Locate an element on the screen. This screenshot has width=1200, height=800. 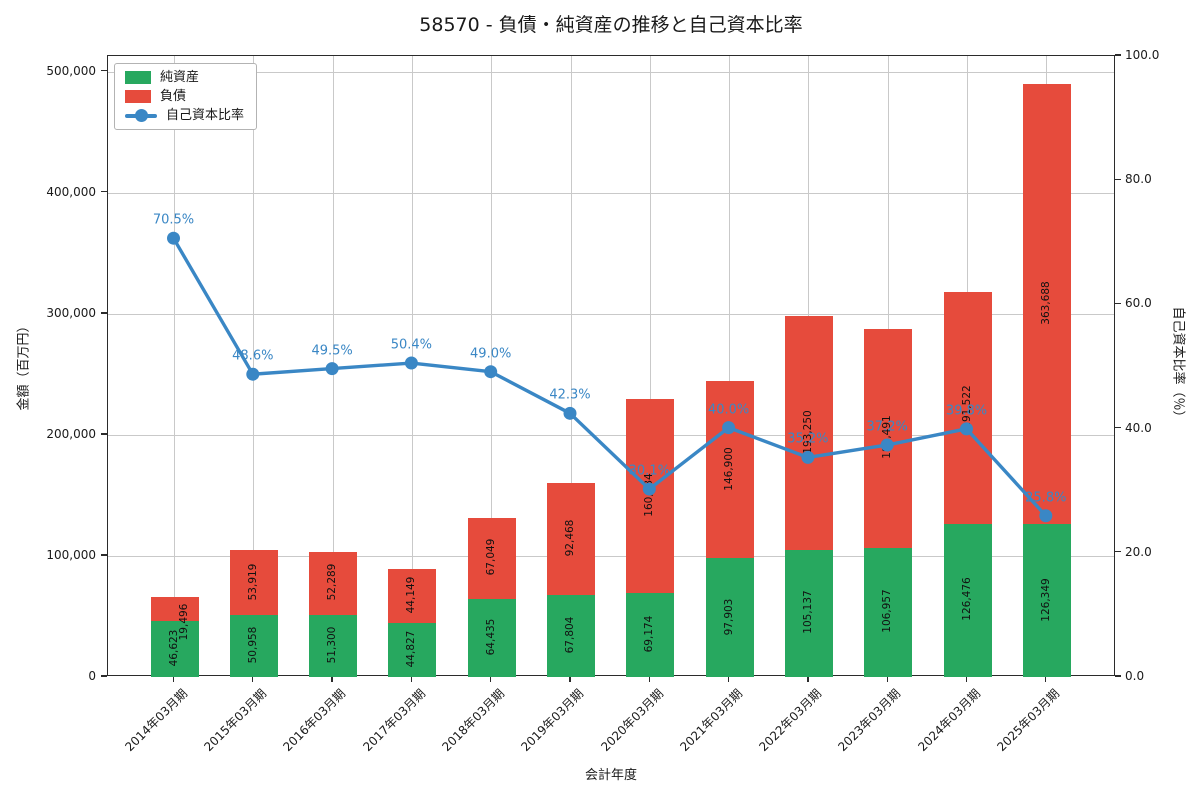
legend-line-marker-icon is located at coordinates (141, 115).